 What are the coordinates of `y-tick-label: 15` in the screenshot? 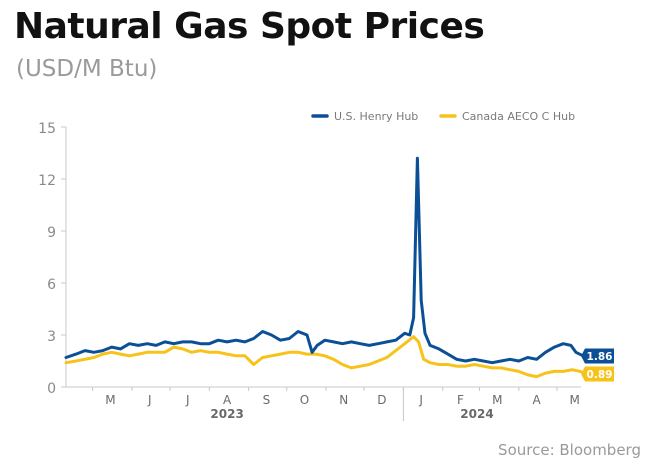 It's located at (47, 129).